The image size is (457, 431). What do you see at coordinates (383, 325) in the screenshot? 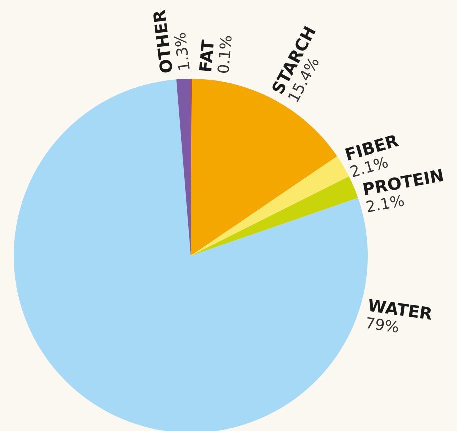
I see `data-label: 79%` at bounding box center [383, 325].